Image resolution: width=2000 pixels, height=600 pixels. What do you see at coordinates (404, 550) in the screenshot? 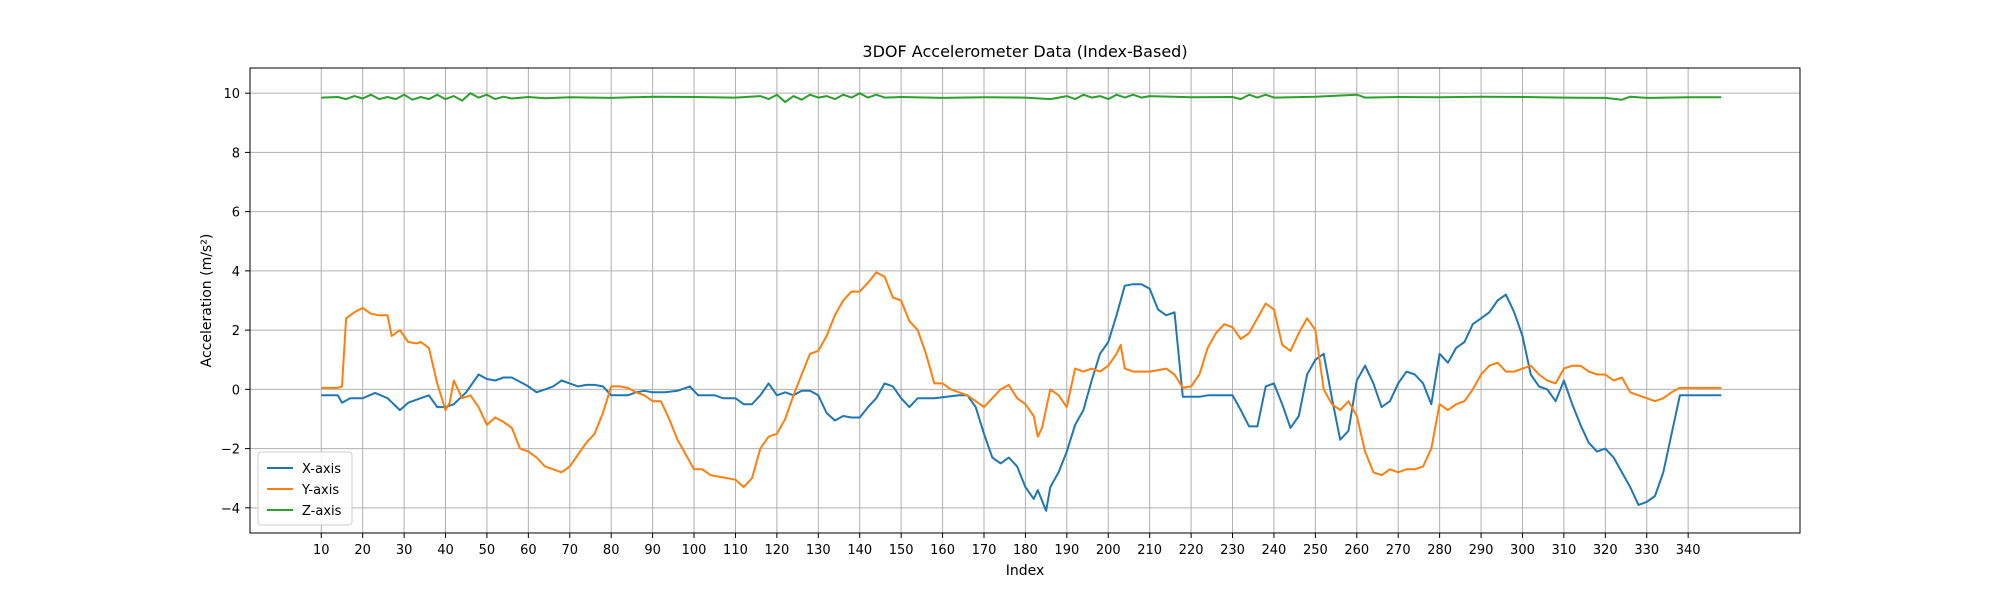
I see `x-tick-label: 30` at bounding box center [404, 550].